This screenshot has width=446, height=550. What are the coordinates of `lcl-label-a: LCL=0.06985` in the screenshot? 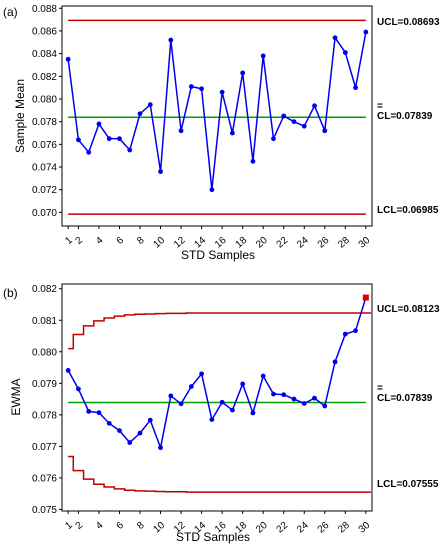 It's located at (408, 210).